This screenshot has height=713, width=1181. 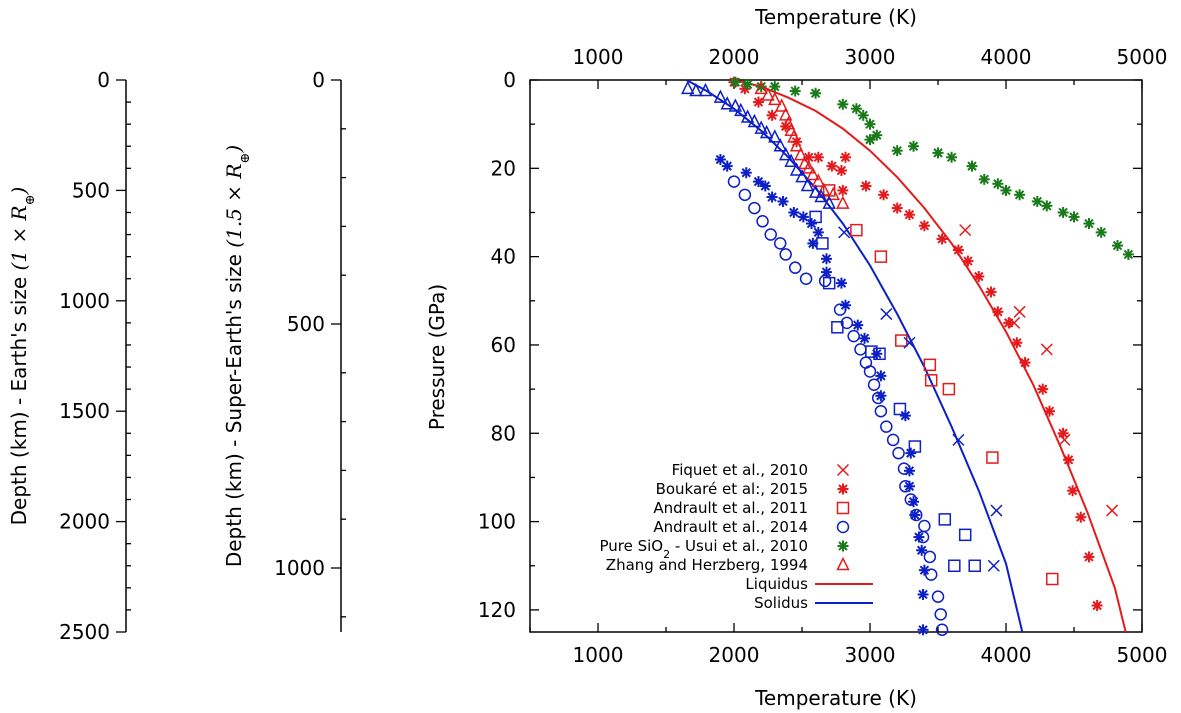 What do you see at coordinates (707, 565) in the screenshot?
I see `legend-label: Zhang and Herzberg, 1994` at bounding box center [707, 565].